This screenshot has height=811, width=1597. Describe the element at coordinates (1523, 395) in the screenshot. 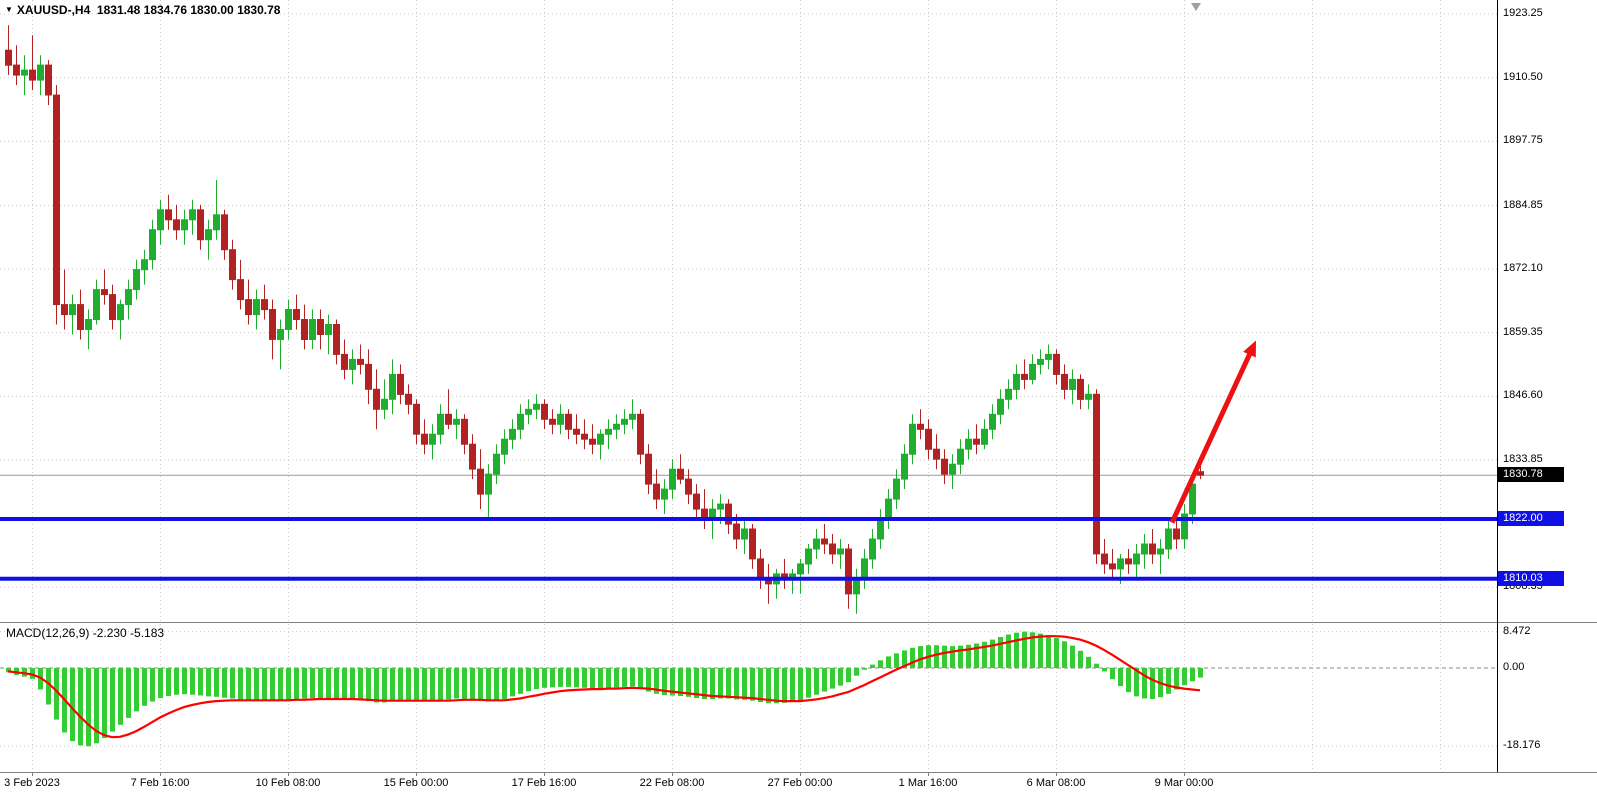

I see `price-tick-label: 1846.60` at that location.